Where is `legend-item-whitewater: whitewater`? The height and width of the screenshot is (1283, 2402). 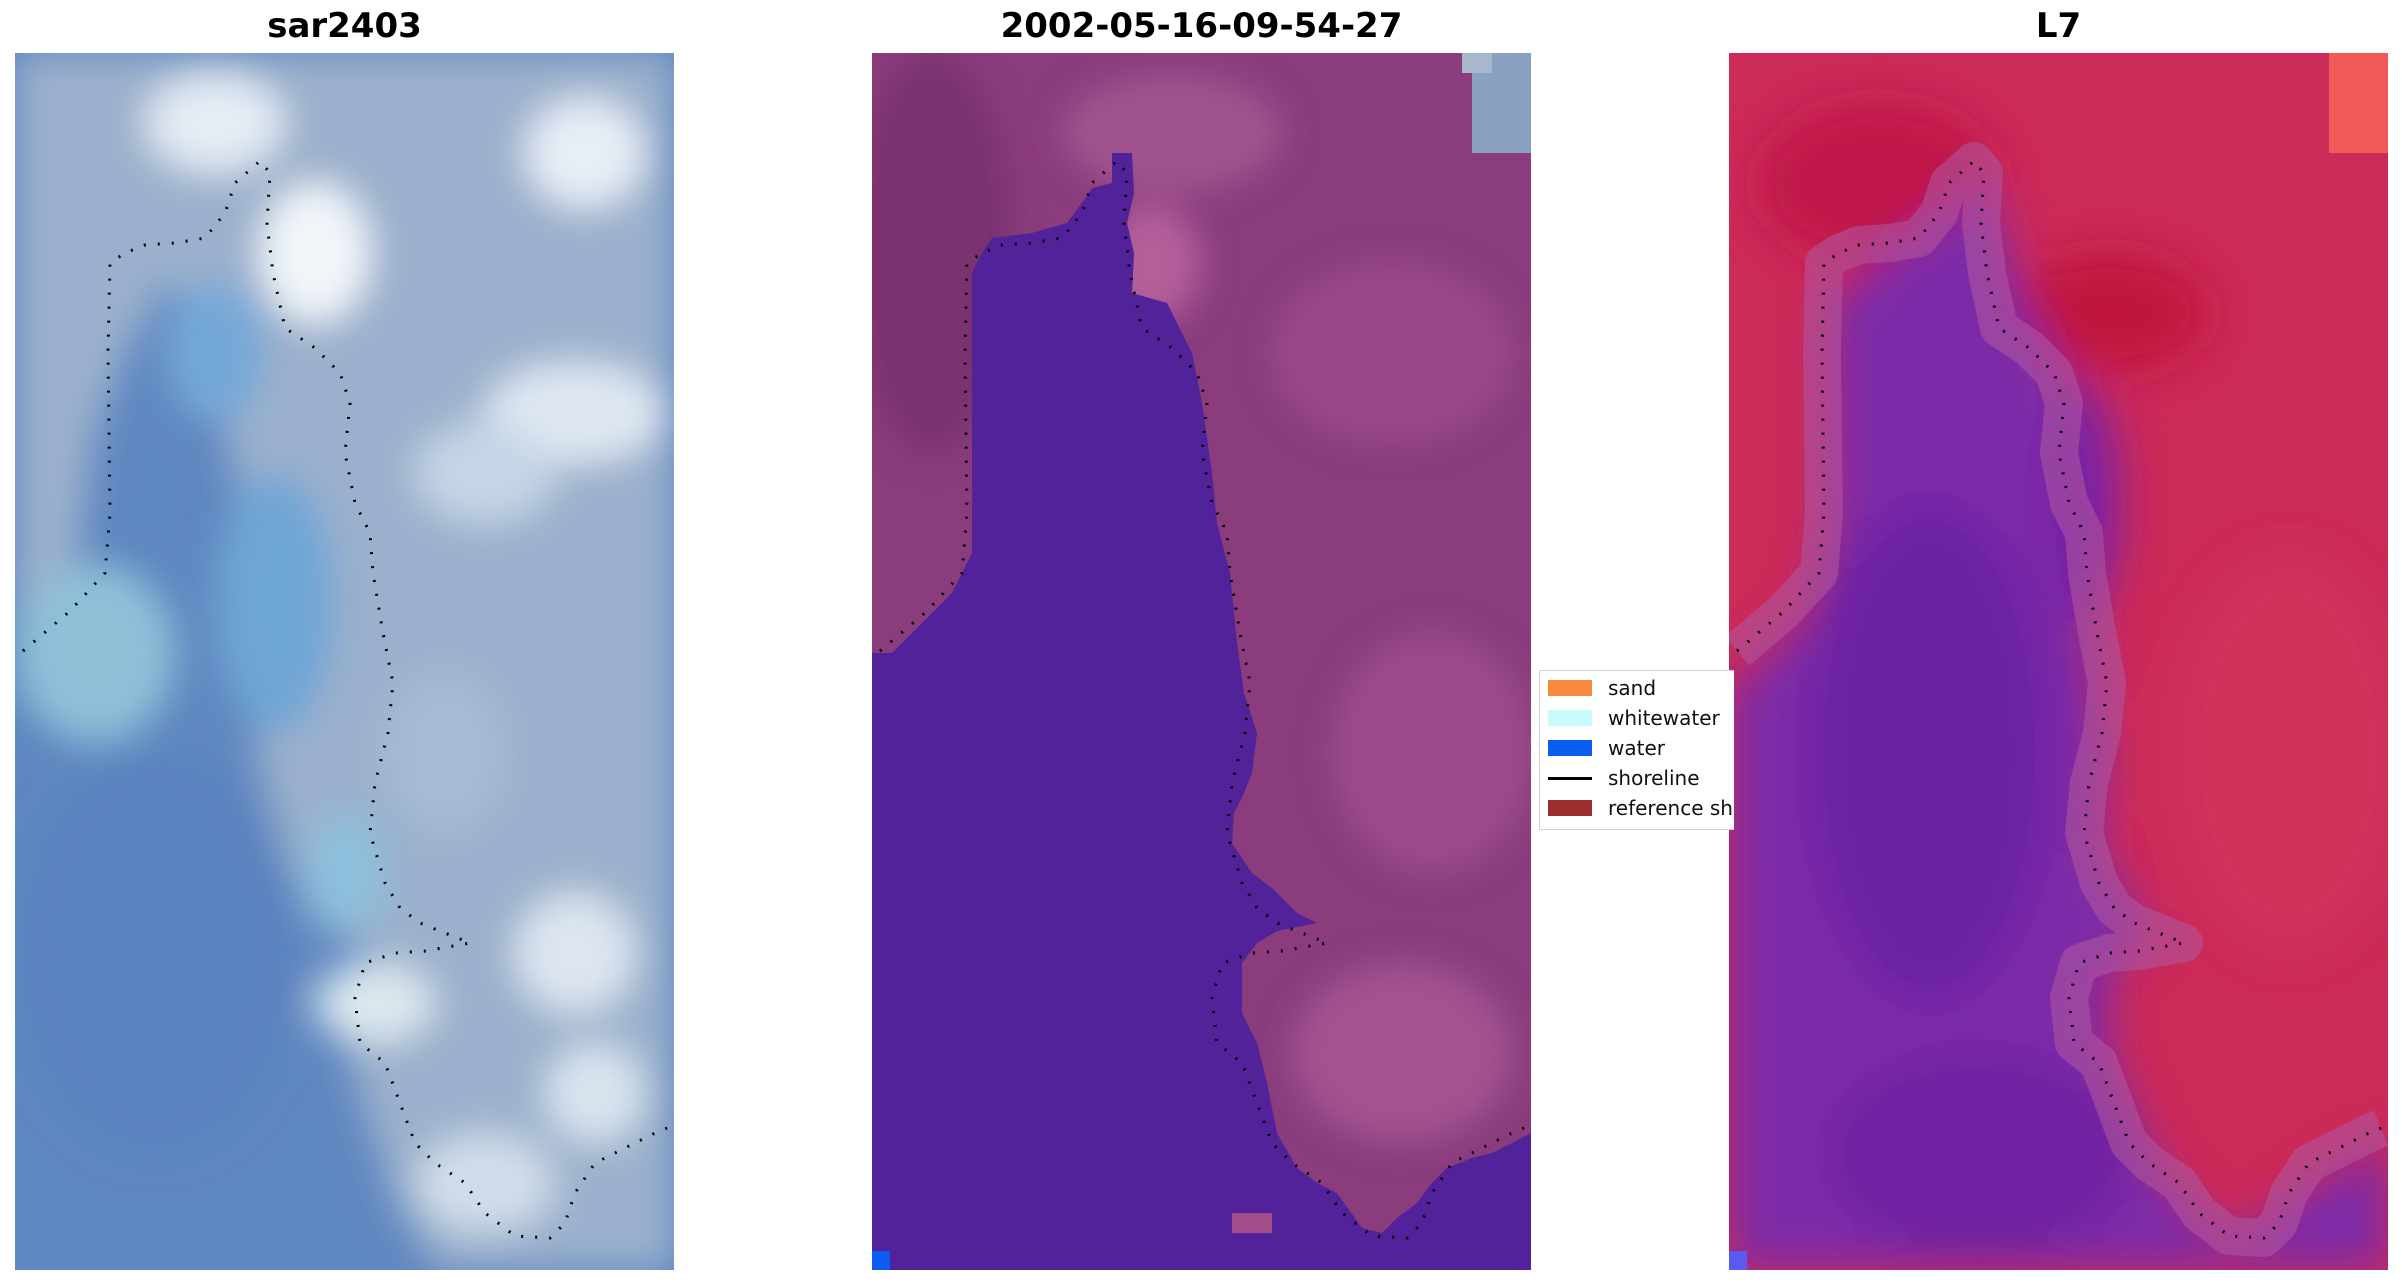 legend-item-whitewater: whitewater is located at coordinates (1634, 718).